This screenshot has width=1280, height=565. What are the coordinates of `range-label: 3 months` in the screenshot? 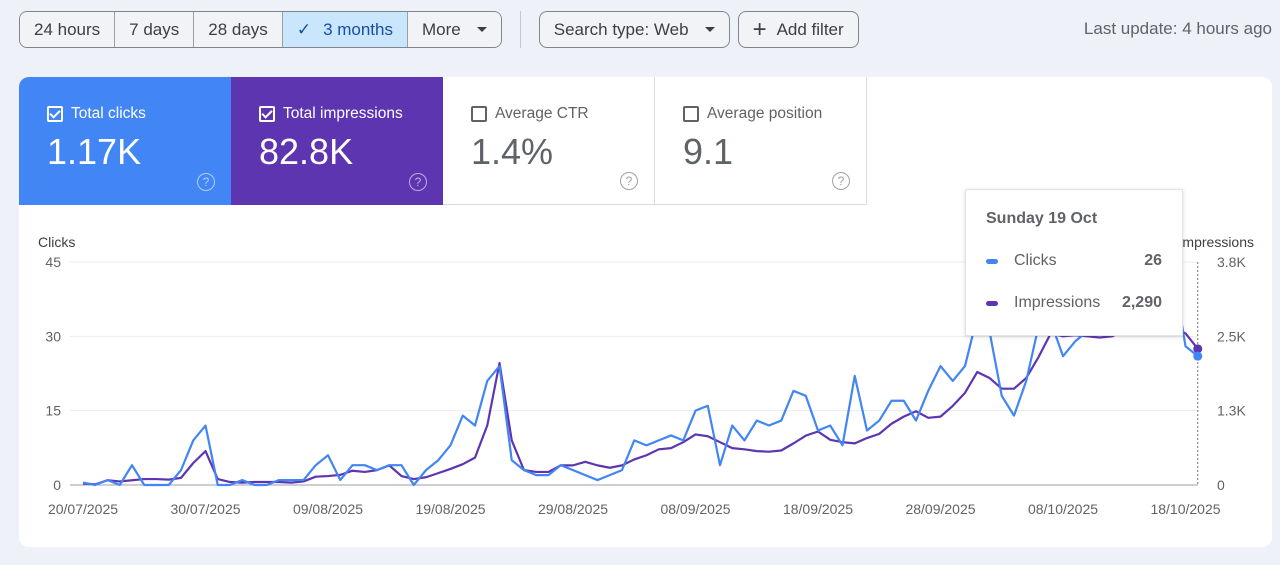 It's located at (358, 29).